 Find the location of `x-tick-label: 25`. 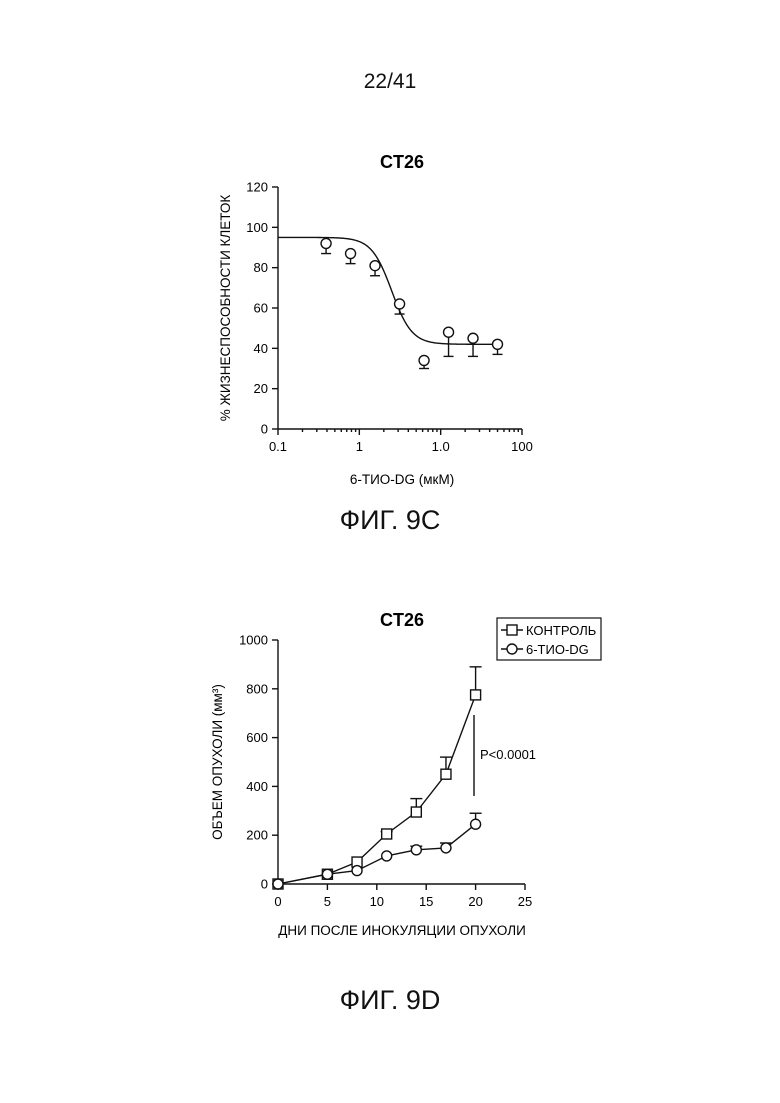

x-tick-label: 25 is located at coordinates (525, 901).